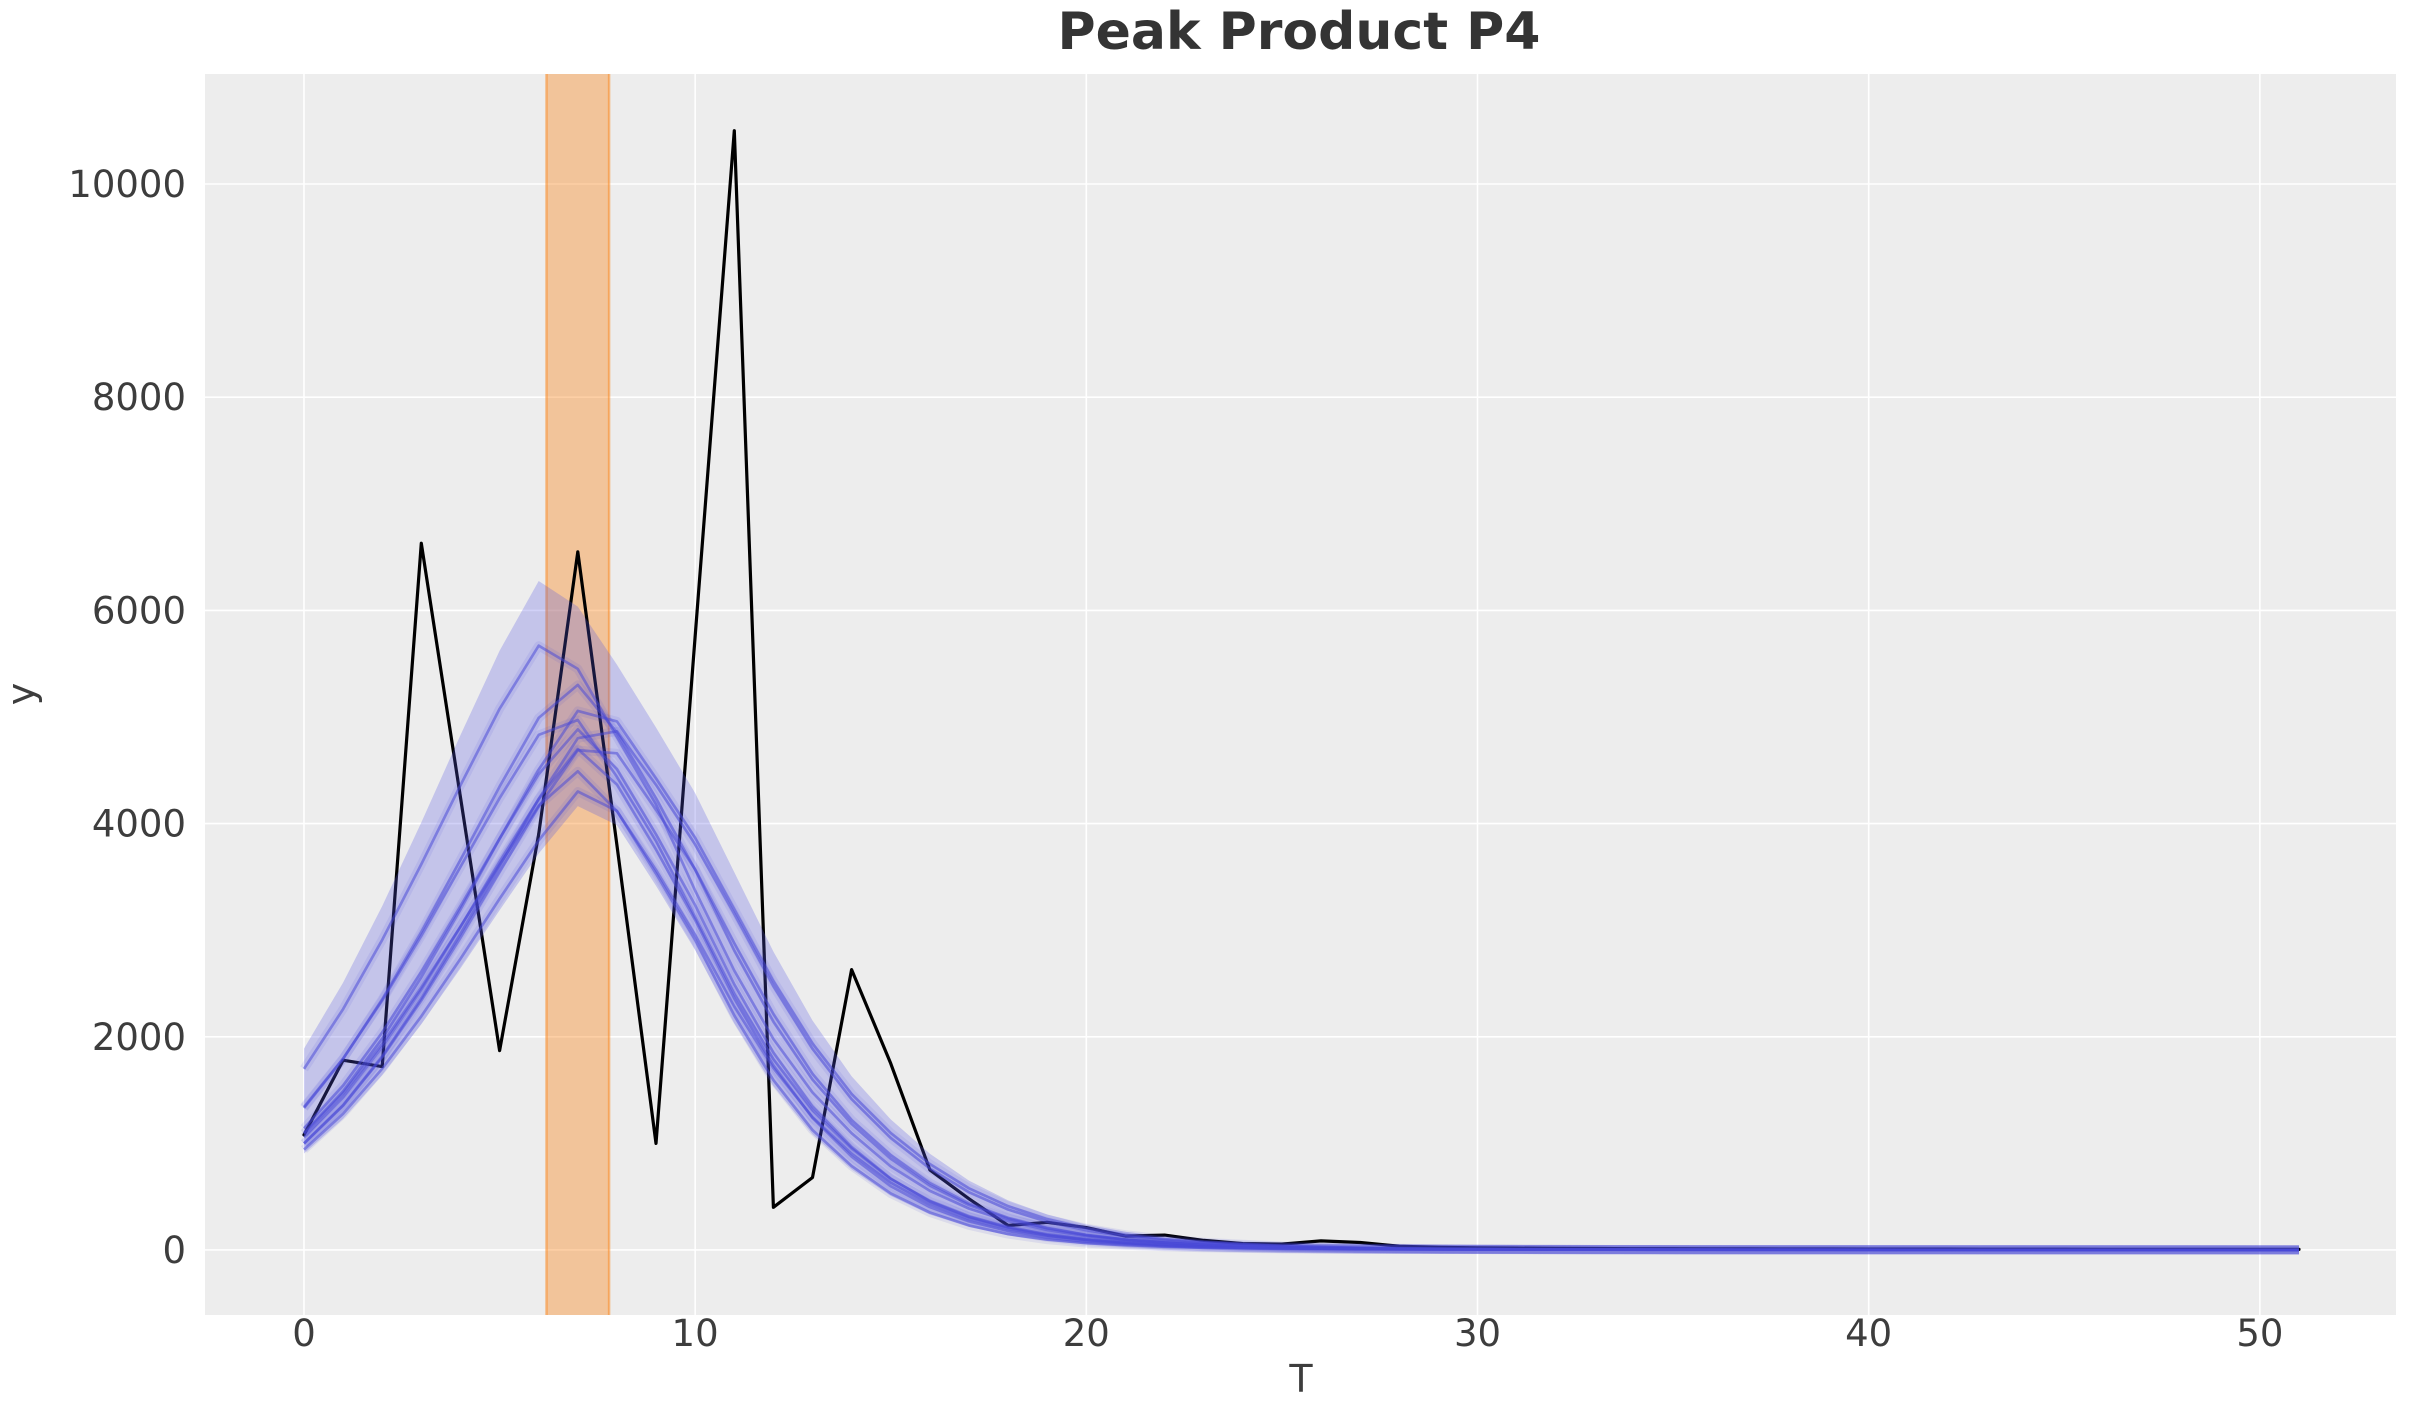 This screenshot has height=1423, width=2423. What do you see at coordinates (1299, 32) in the screenshot?
I see `chart-title: Peak Product P4` at bounding box center [1299, 32].